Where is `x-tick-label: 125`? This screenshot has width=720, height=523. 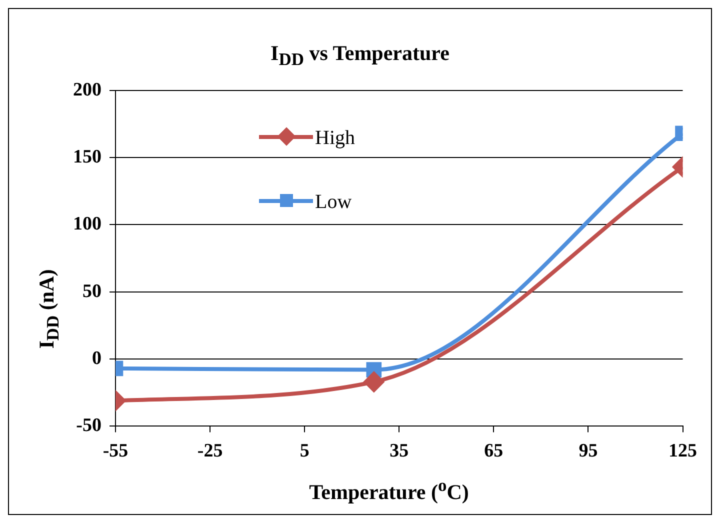 x-tick-label: 125 is located at coordinates (682, 451).